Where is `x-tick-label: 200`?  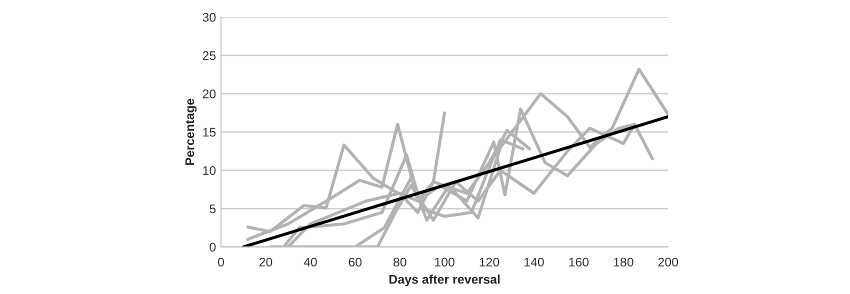
x-tick-label: 200 is located at coordinates (668, 262).